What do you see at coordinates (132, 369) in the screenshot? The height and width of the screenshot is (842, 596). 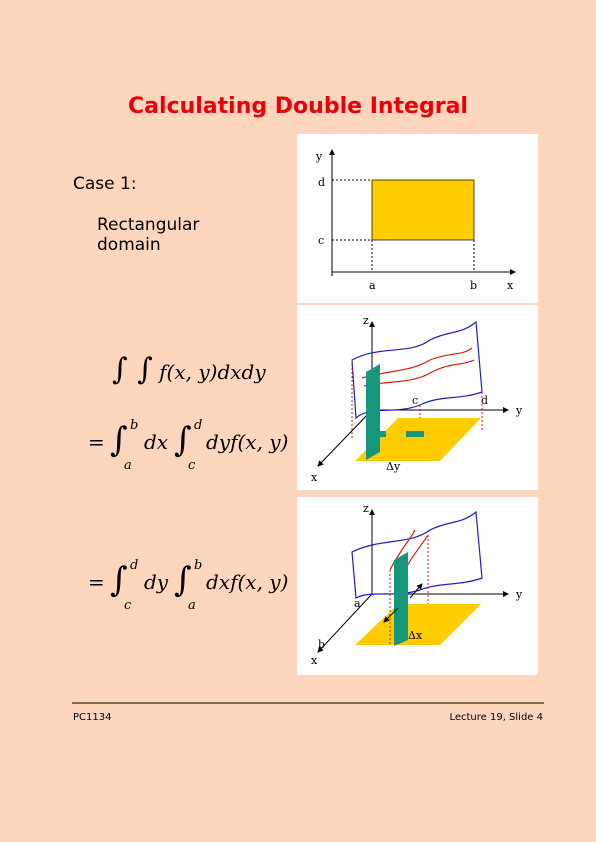 I see `integral-sign: ∫ ∫` at bounding box center [132, 369].